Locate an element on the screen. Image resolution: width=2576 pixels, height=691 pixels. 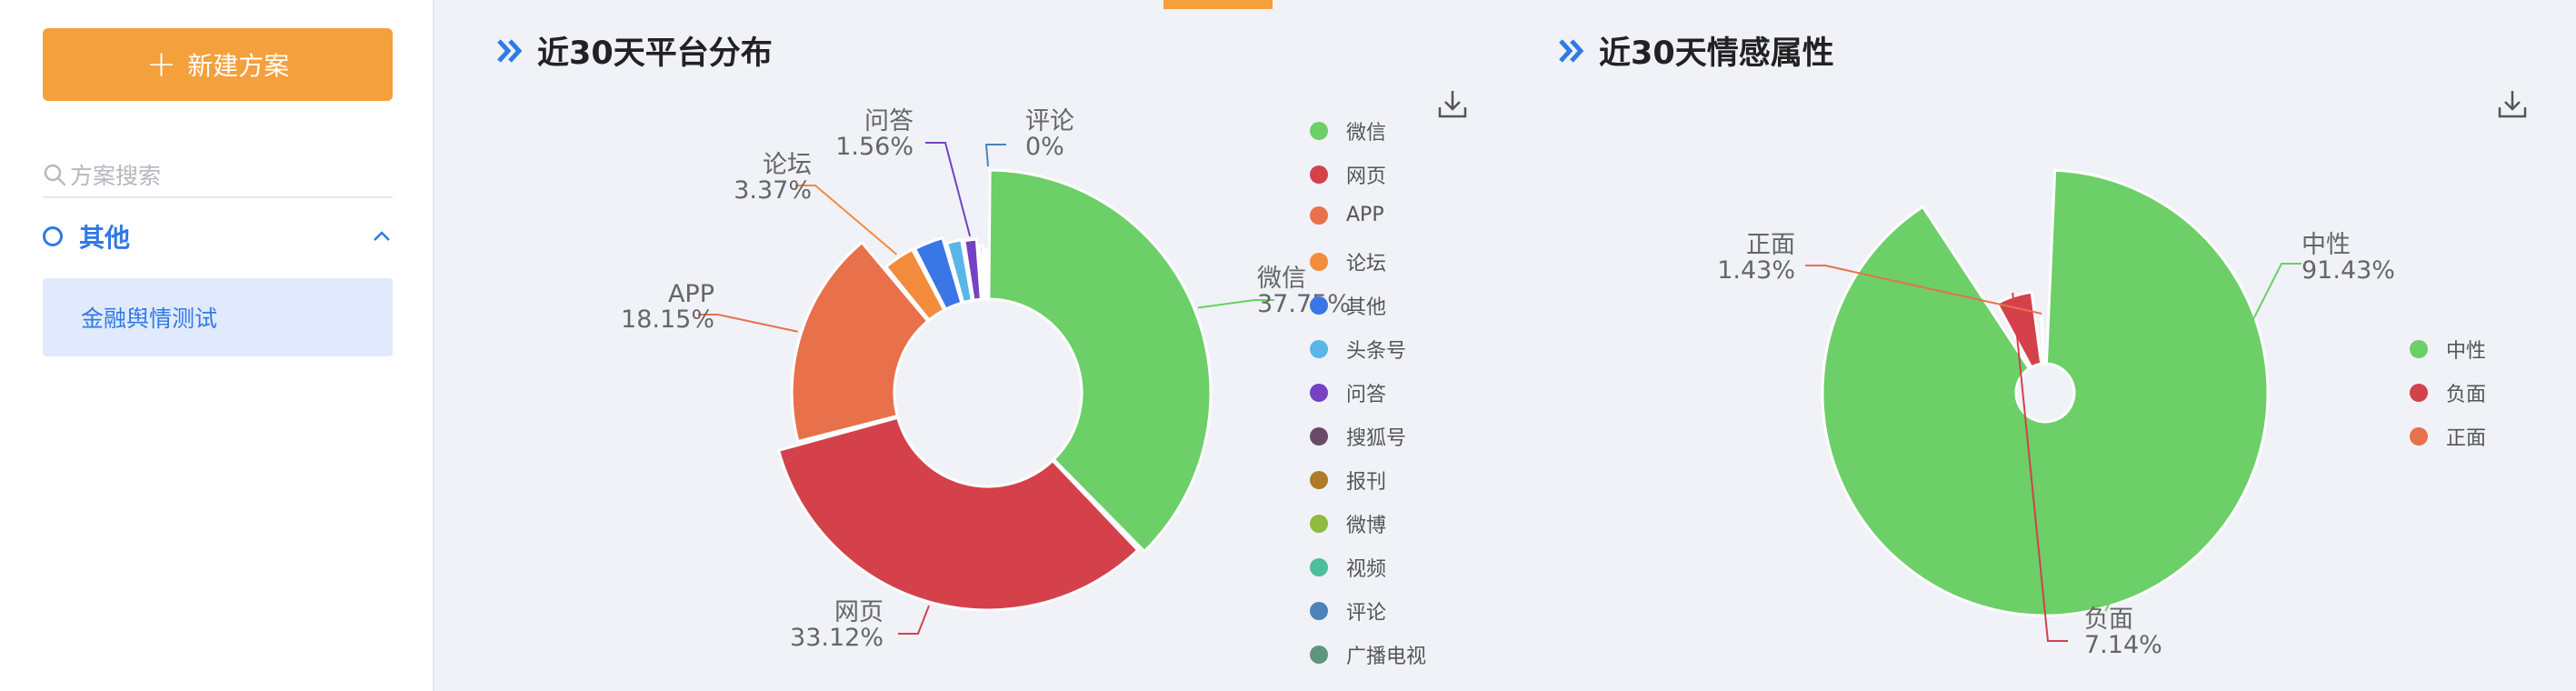
legend-label: 问答 is located at coordinates (1366, 395).